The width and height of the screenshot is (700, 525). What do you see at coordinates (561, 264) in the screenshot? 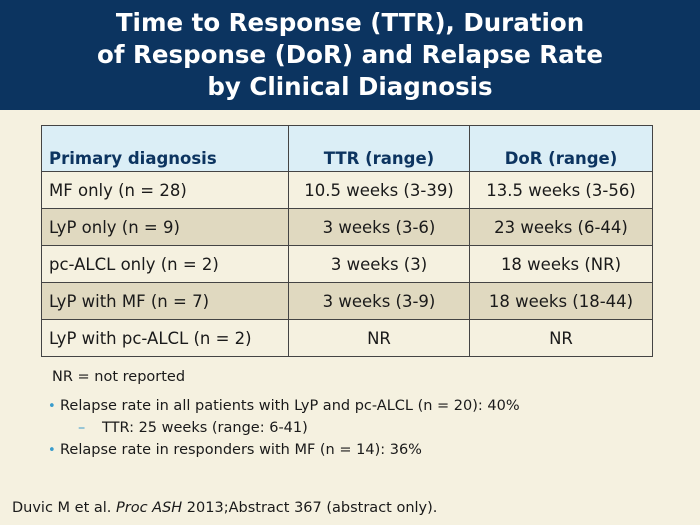
I see `cell-dor: 18 weeks (NR)` at bounding box center [561, 264].